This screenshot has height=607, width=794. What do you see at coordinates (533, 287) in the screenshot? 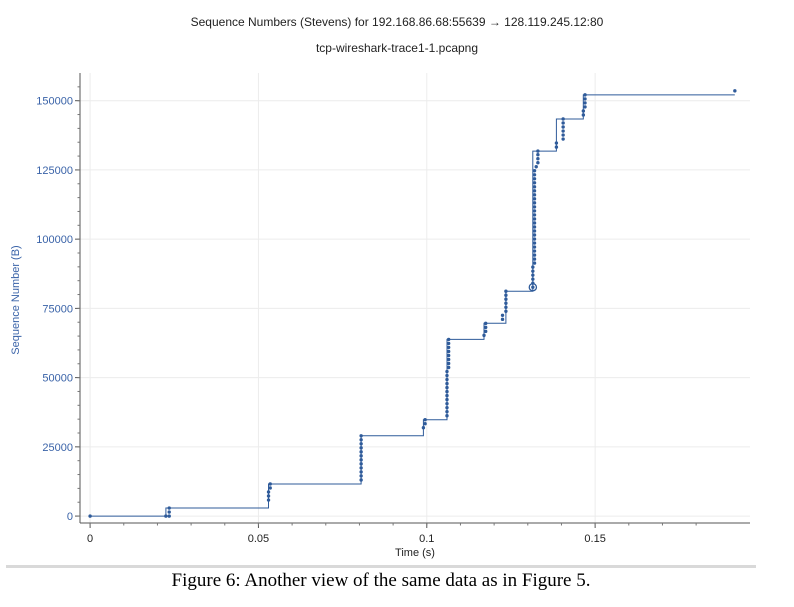
I see `highlighted-point-center` at bounding box center [533, 287].